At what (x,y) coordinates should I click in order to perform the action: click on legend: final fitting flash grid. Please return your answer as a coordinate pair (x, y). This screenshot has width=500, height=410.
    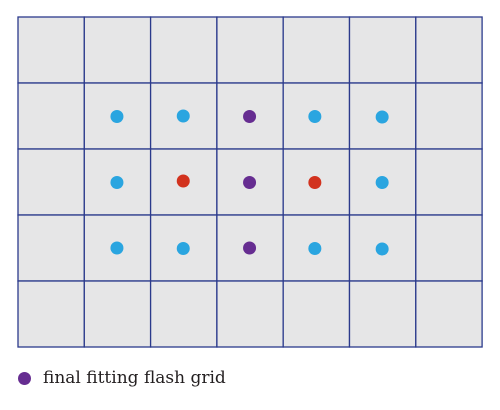
    Looking at the image, I should click on (122, 378).